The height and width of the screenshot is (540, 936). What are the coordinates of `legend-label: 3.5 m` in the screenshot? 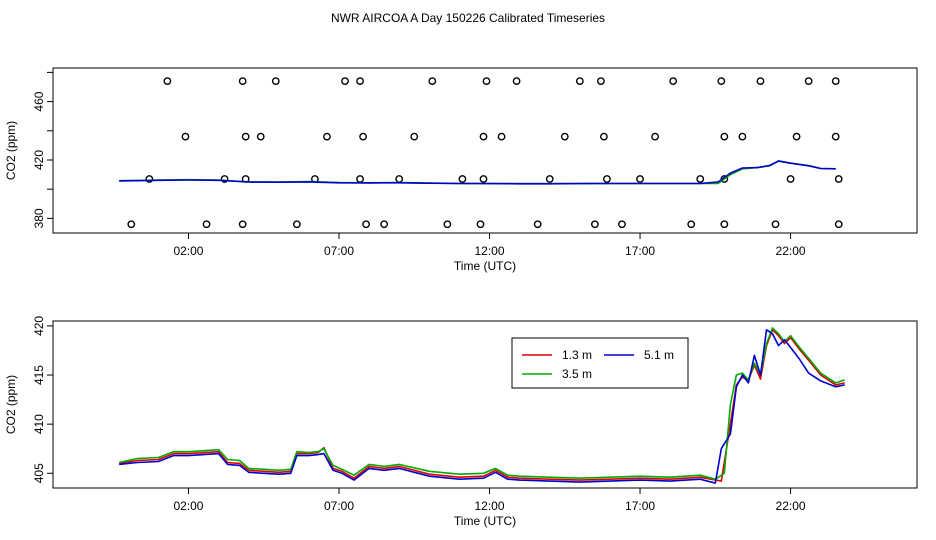 It's located at (577, 374).